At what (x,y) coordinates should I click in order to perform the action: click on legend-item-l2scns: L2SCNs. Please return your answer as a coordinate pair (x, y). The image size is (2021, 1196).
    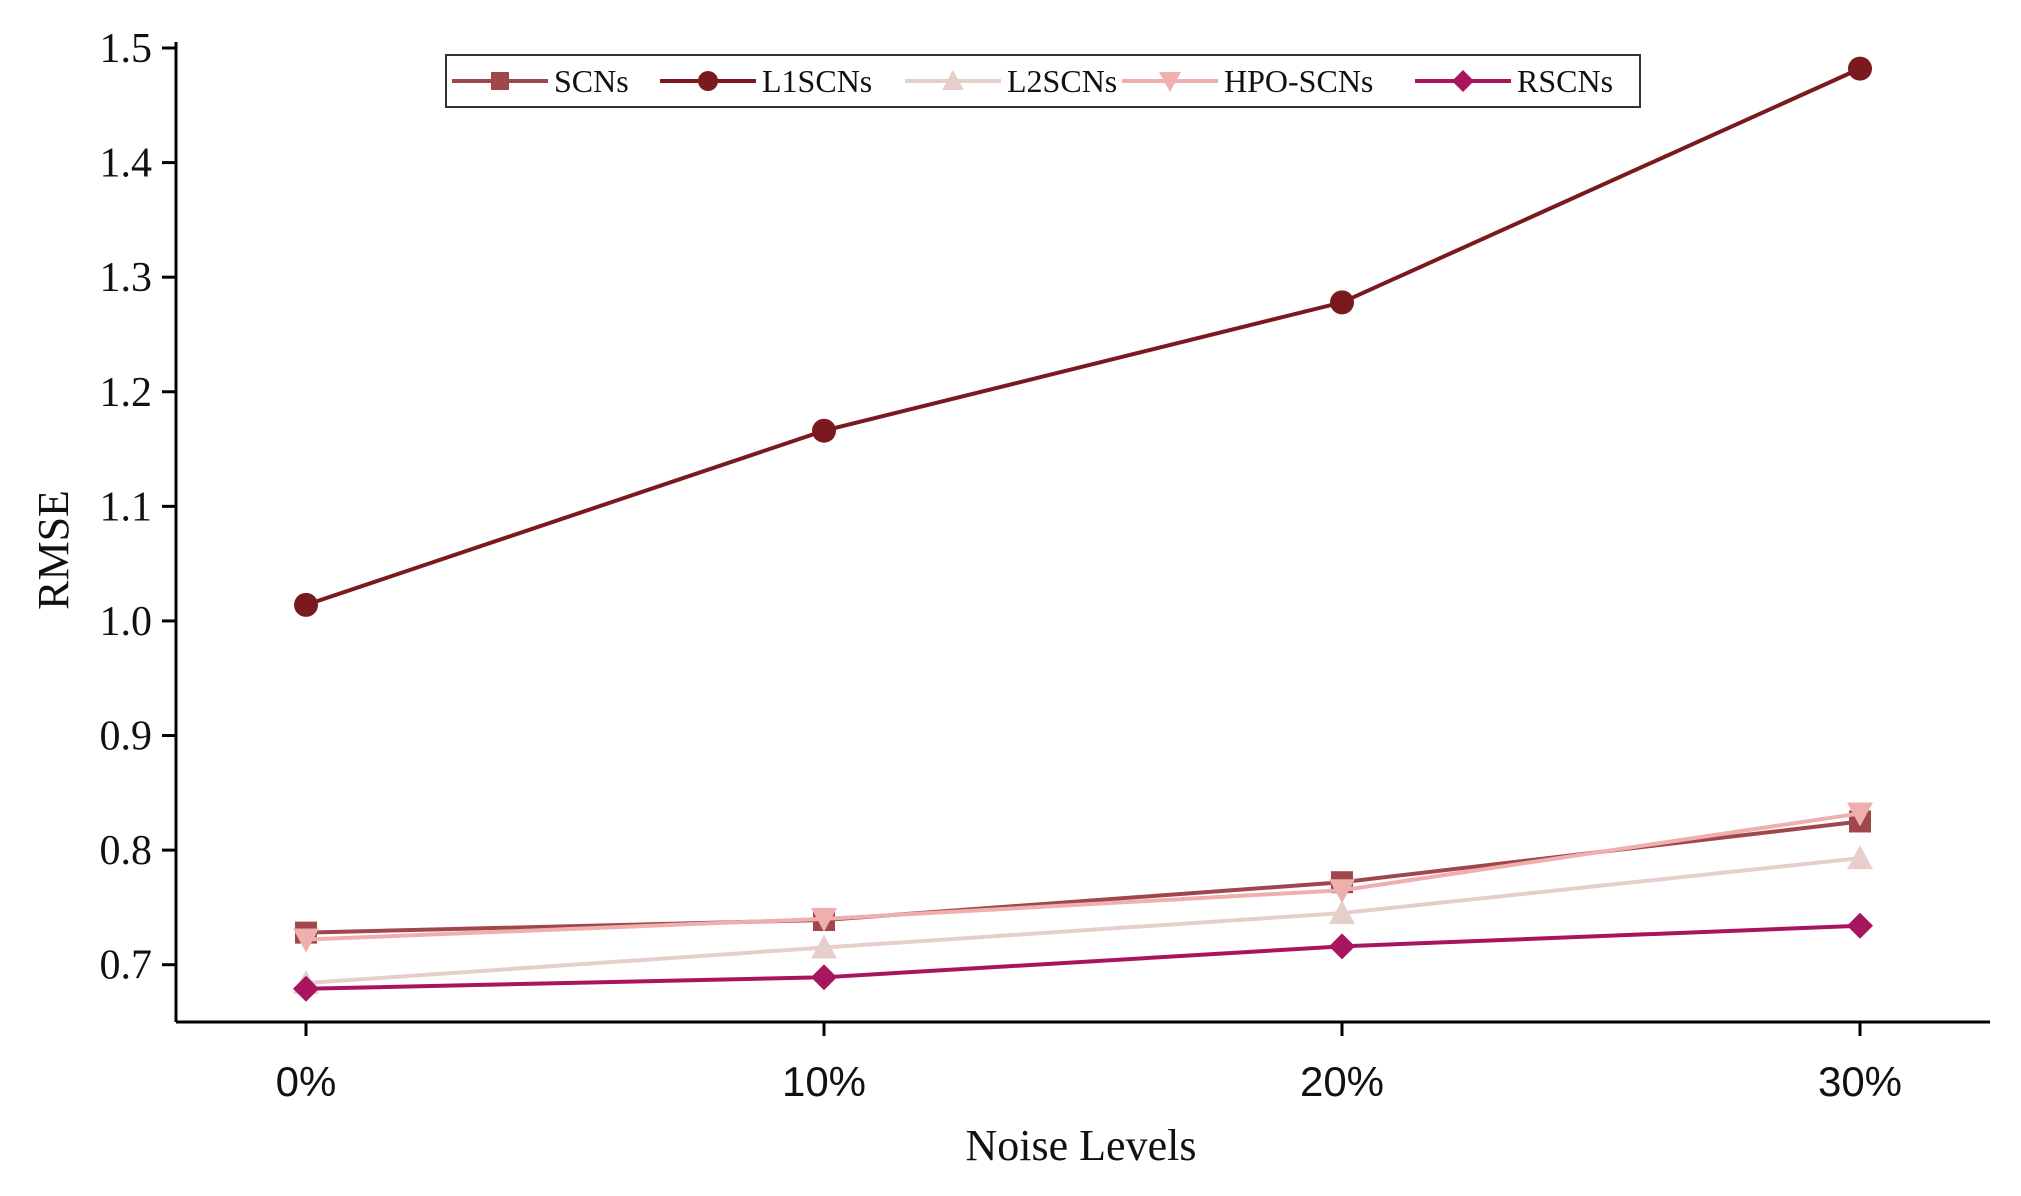
    Looking at the image, I should click on (1011, 81).